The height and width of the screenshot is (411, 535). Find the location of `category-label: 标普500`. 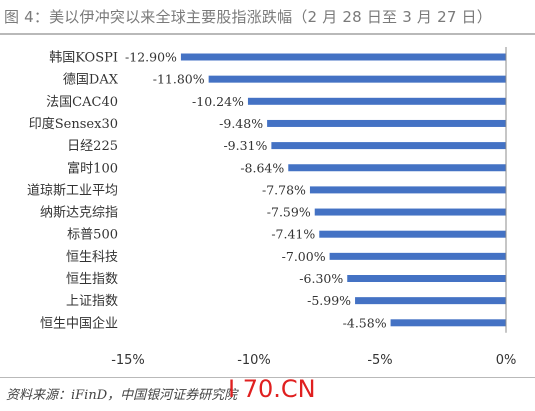

category-label: 标普500 is located at coordinates (92, 235).